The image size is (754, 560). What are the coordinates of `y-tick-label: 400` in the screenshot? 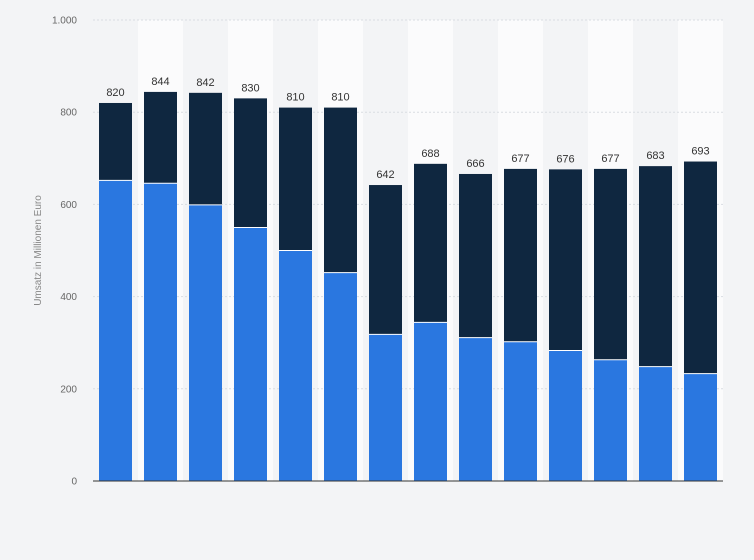 It's located at (68, 297).